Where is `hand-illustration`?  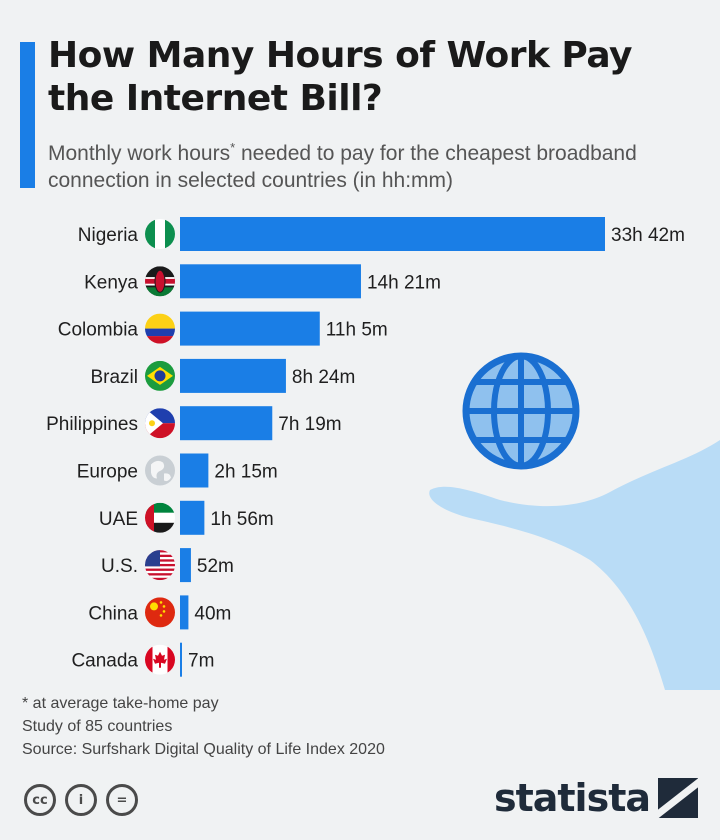 hand-illustration is located at coordinates (574, 565).